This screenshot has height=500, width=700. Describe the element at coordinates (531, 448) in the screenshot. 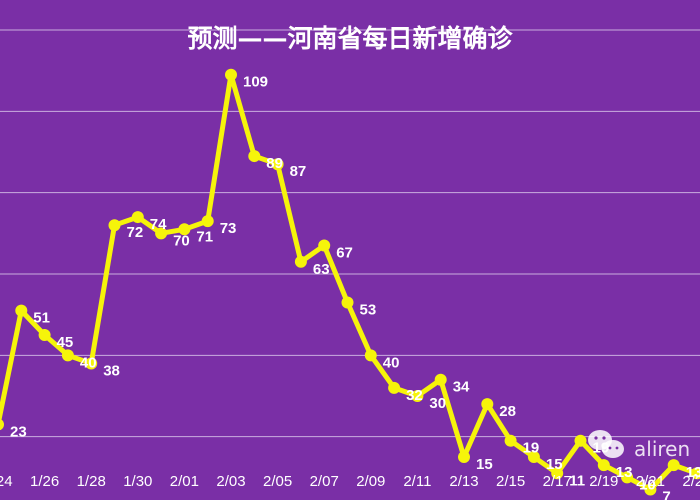

I see `data-label: 19` at that location.